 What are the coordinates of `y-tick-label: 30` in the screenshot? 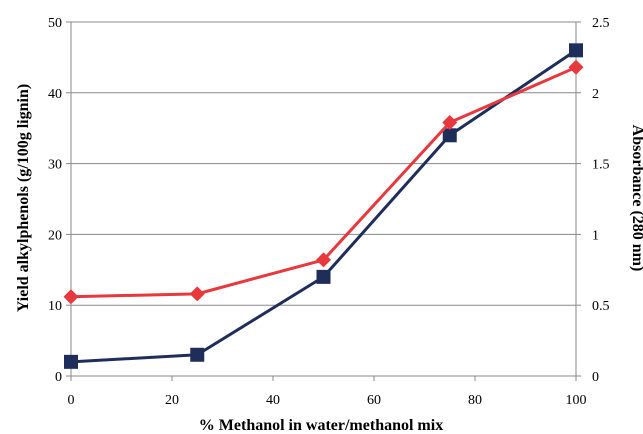 It's located at (55, 165).